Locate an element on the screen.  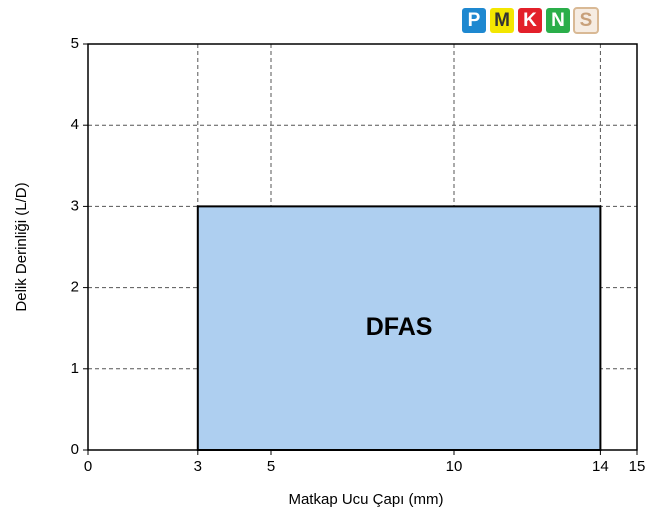
badge-label: K is located at coordinates (530, 20).